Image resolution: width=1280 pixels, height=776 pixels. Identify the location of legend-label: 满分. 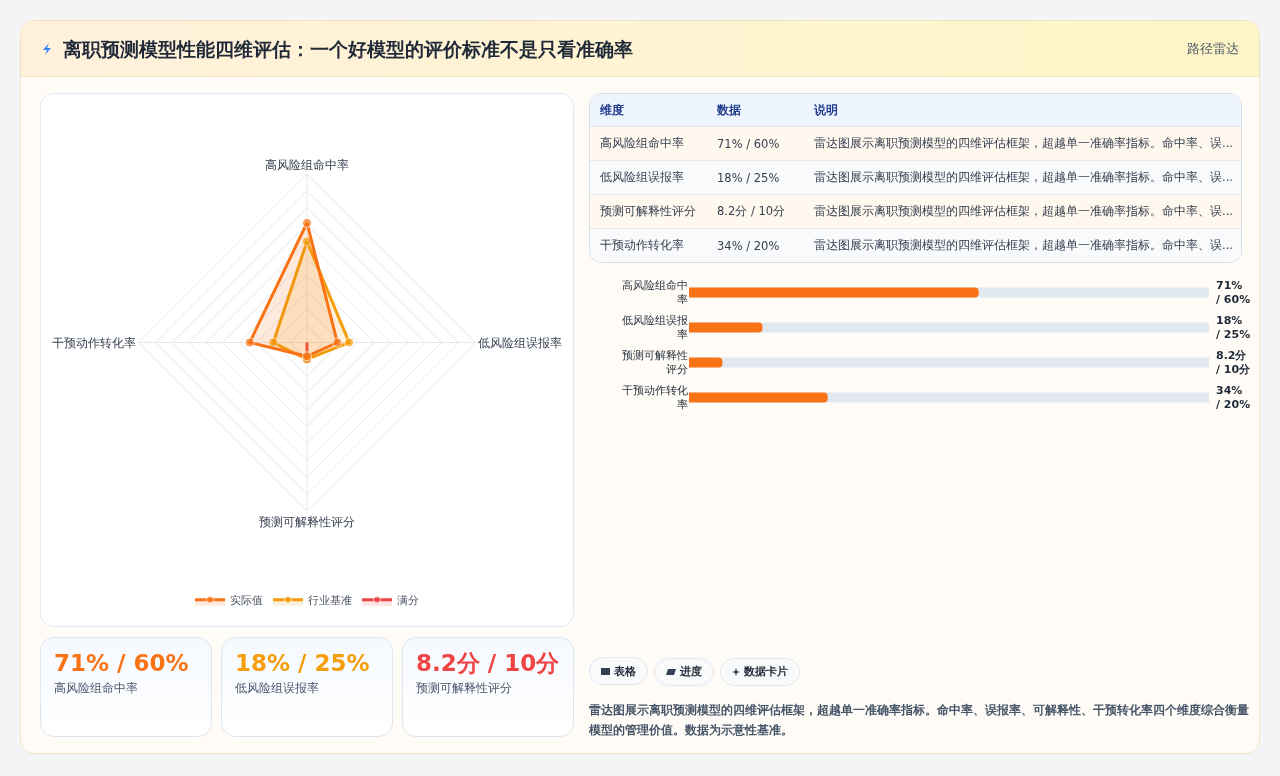
(408, 600).